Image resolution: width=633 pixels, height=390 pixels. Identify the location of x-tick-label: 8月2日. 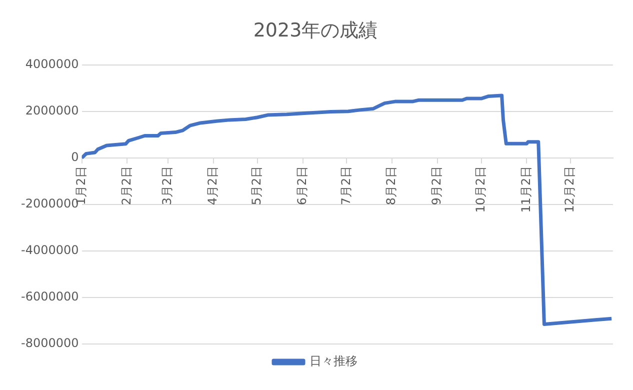
(391, 186).